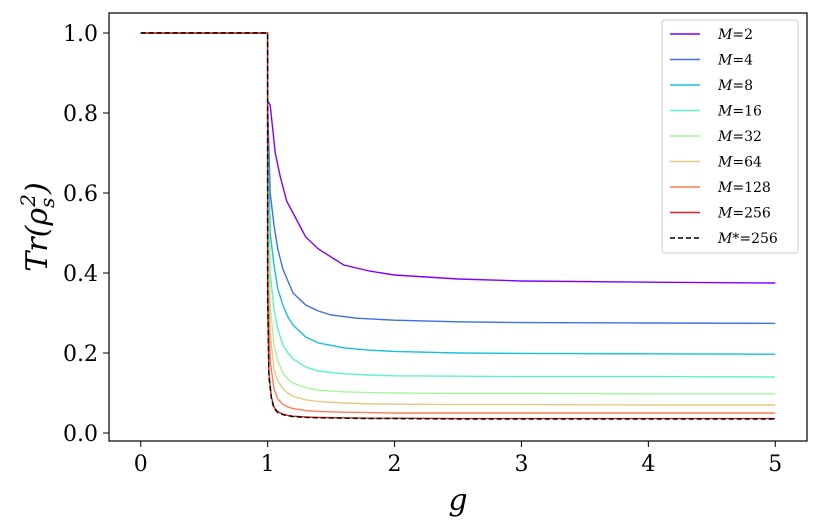 The width and height of the screenshot is (818, 529). What do you see at coordinates (395, 464) in the screenshot?
I see `x-tick-label: 2` at bounding box center [395, 464].